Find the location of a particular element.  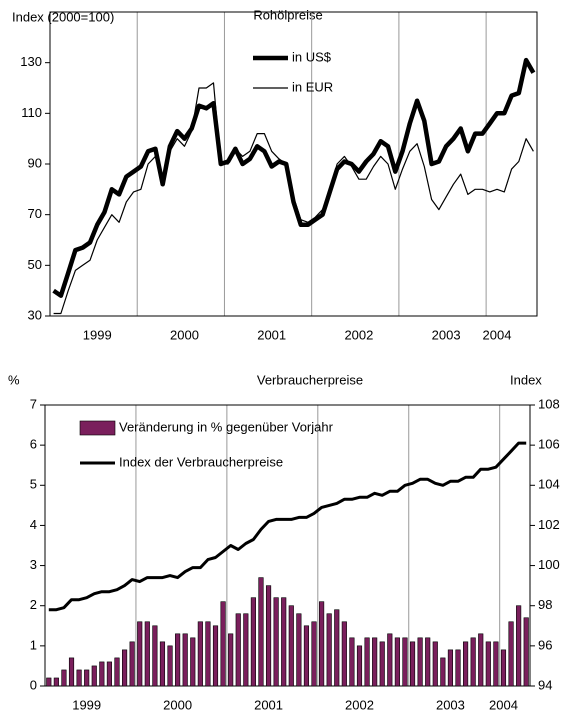

legend-label: Index der Verbraucherpreise is located at coordinates (201, 461).